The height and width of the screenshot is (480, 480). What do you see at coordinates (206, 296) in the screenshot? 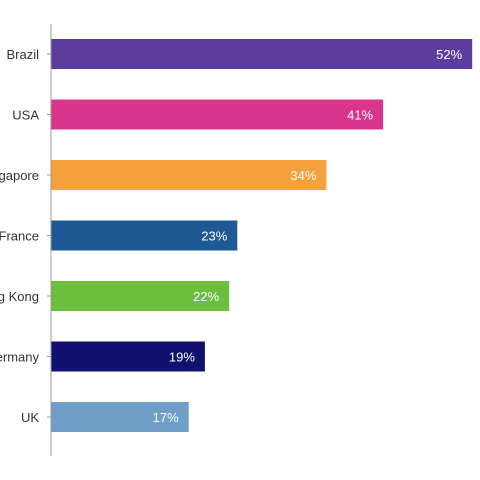
I see `value-label-hong-kong: 22%` at bounding box center [206, 296].